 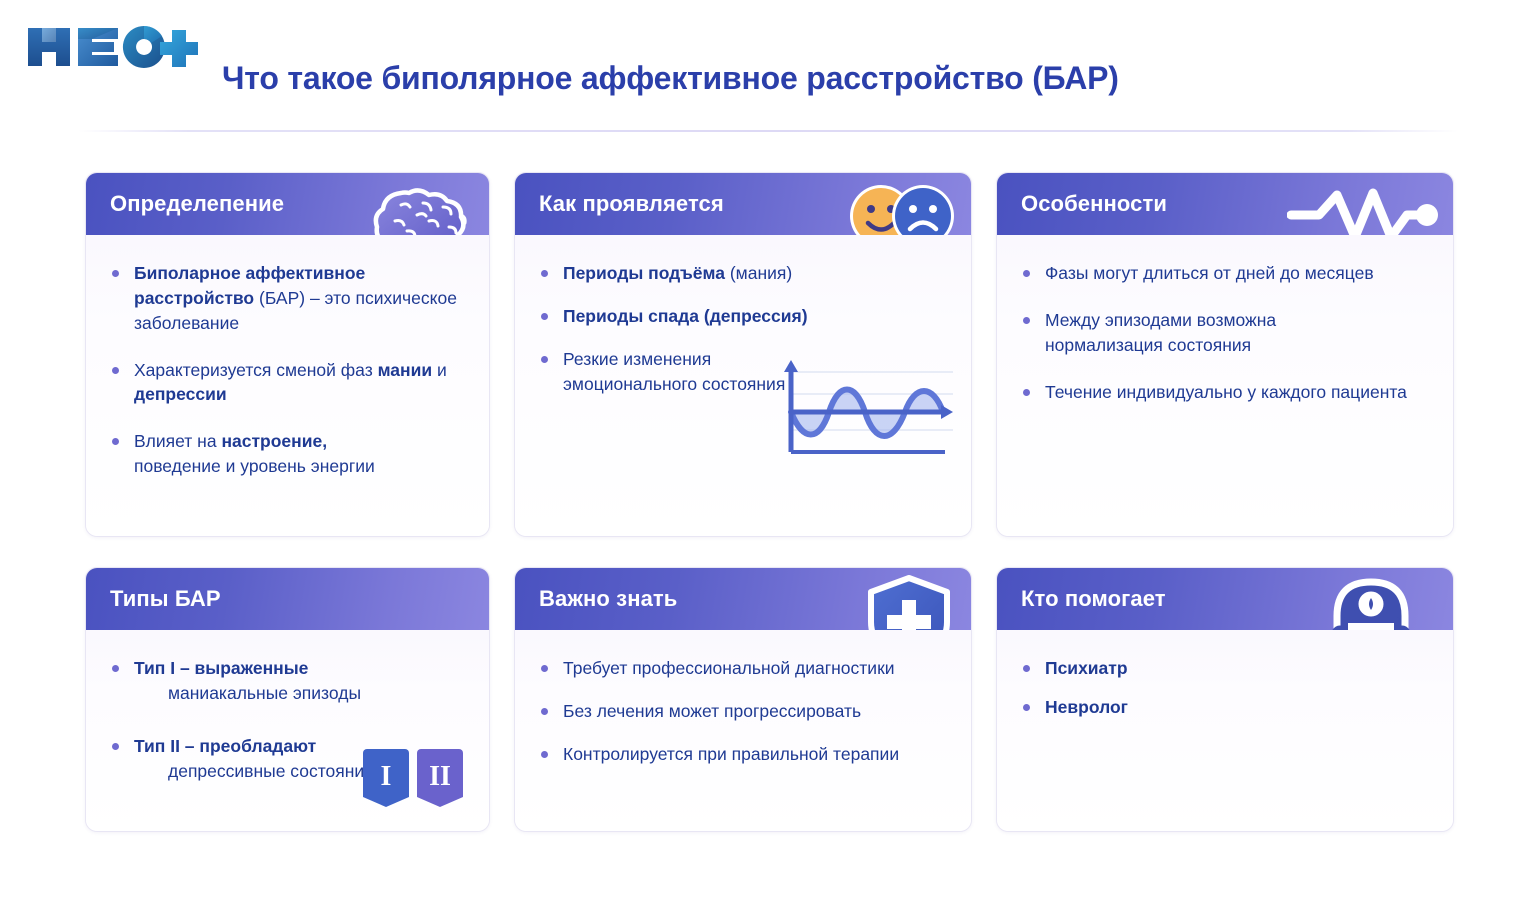 What do you see at coordinates (180, 394) in the screenshot?
I see `bullet-strong-2: депрессии` at bounding box center [180, 394].